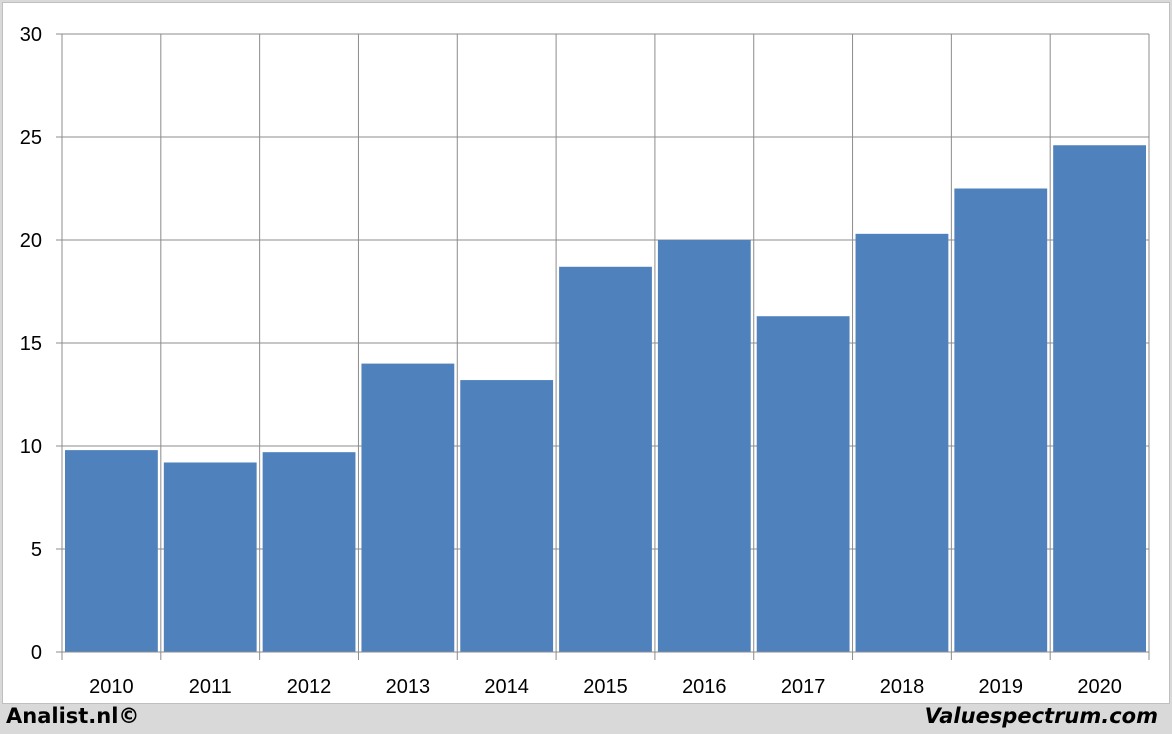  What do you see at coordinates (73, 716) in the screenshot?
I see `footer-left-credit: Analist.nl©` at bounding box center [73, 716].